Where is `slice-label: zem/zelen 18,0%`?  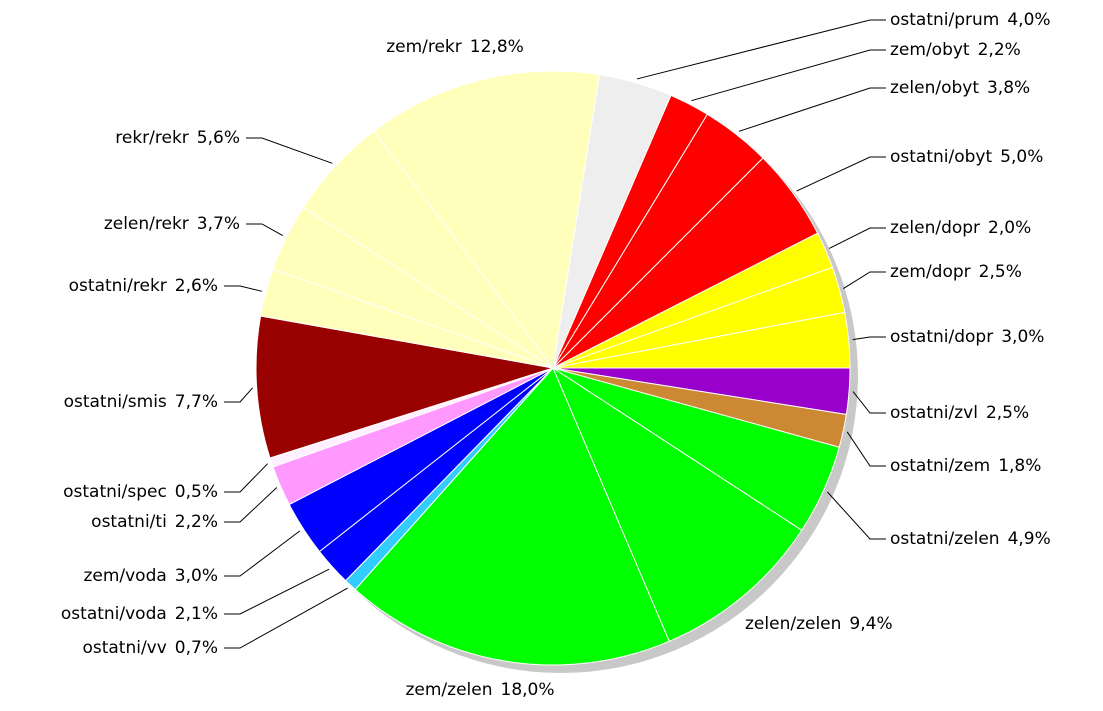
slice-label: zem/zelen 18,0% is located at coordinates (479, 690).